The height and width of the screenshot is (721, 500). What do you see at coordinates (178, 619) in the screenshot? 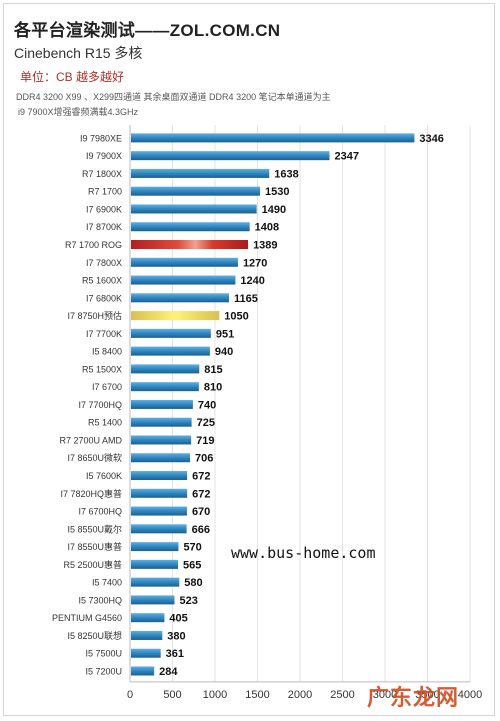
I see `value-label: 405` at bounding box center [178, 619].